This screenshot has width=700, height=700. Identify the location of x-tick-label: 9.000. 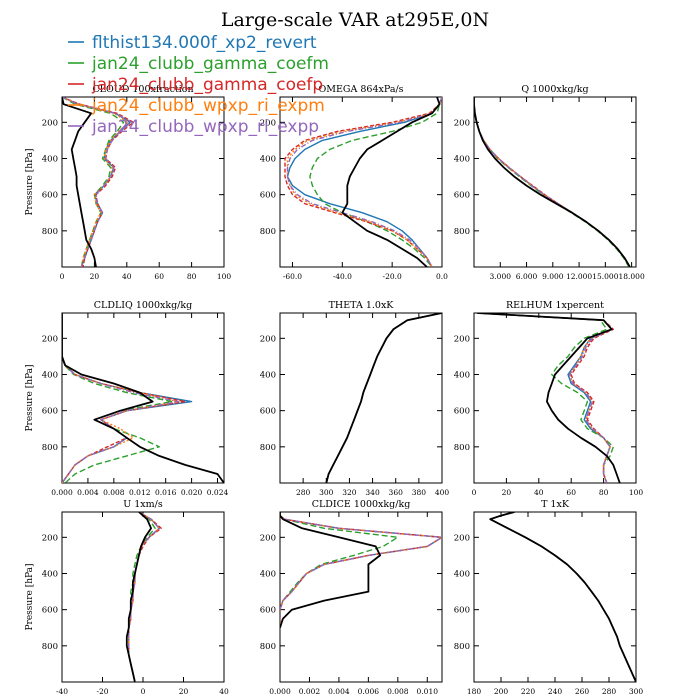
(553, 276).